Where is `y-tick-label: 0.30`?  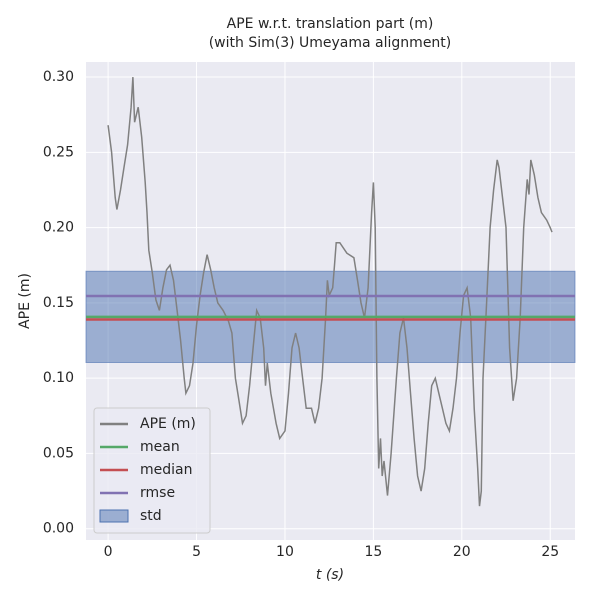
y-tick-label: 0.30 is located at coordinates (58, 77).